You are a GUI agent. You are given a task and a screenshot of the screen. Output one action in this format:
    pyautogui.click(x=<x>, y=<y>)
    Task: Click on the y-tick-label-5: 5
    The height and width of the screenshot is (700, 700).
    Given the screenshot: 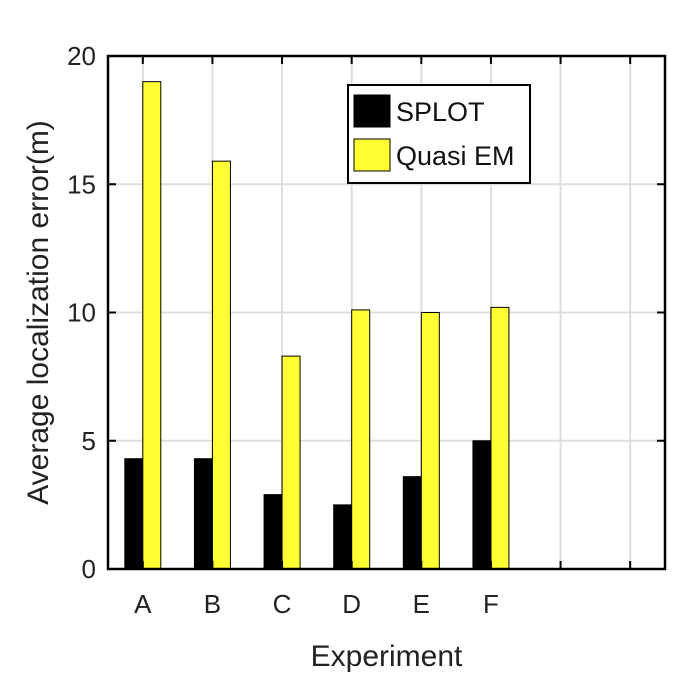 What is the action you would take?
    pyautogui.click(x=89, y=441)
    